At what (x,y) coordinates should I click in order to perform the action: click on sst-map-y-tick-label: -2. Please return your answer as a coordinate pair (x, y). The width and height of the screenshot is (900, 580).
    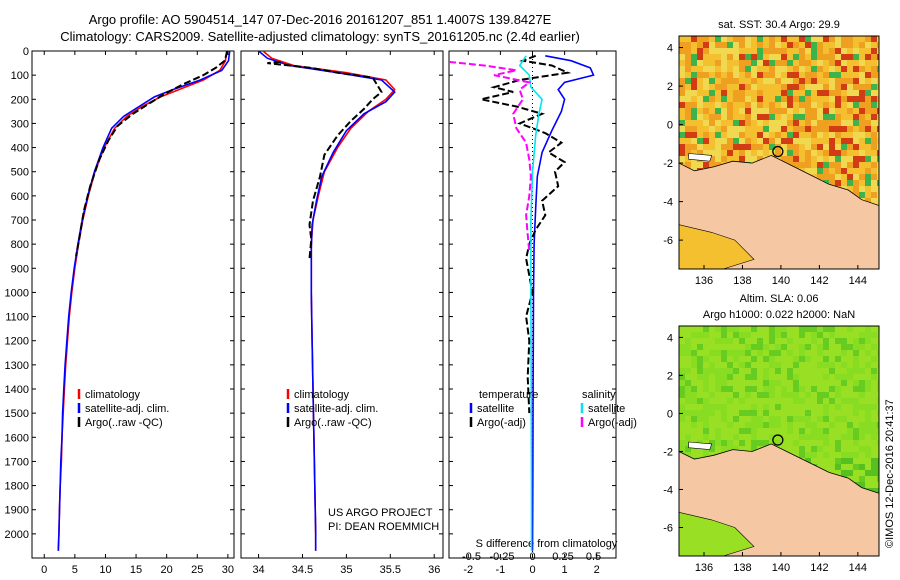
    Looking at the image, I should click on (668, 164).